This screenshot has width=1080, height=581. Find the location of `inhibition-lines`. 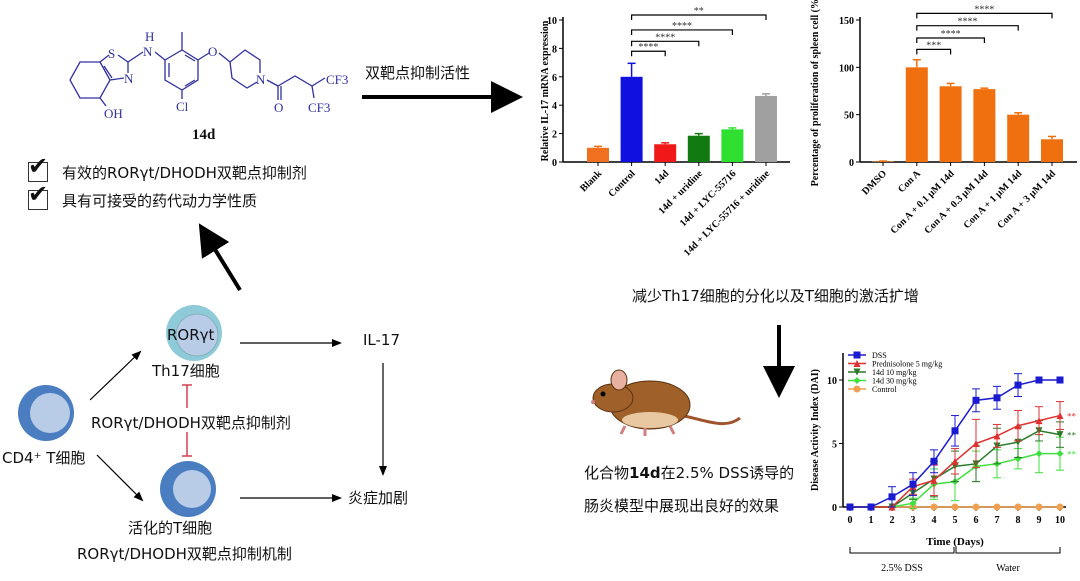

inhibition-lines is located at coordinates (187, 420).